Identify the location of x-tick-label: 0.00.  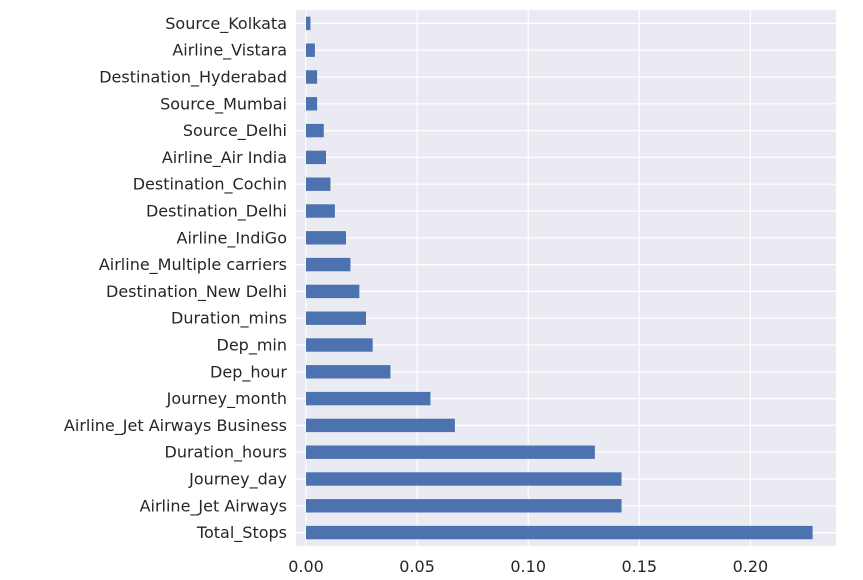
(306, 566).